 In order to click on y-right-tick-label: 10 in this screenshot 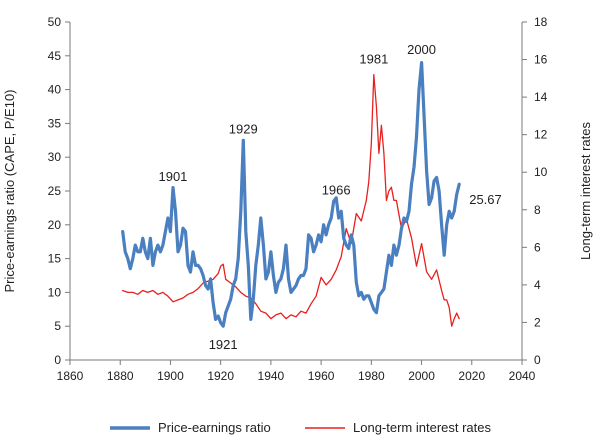, I will do `click(541, 172)`.